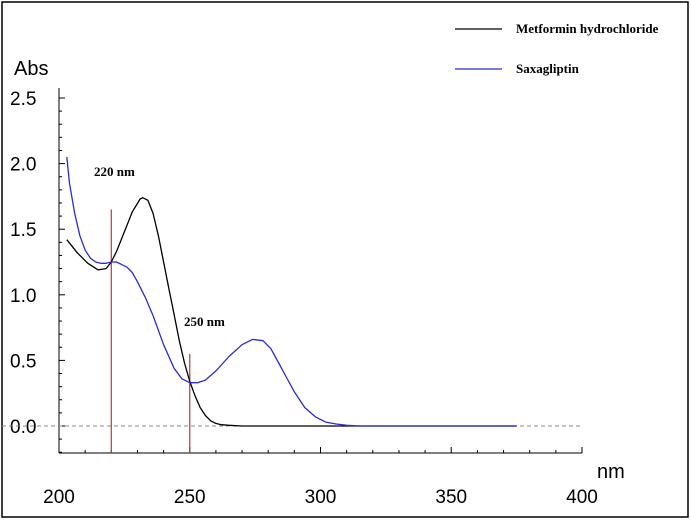  What do you see at coordinates (557, 48) in the screenshot?
I see `legend: Metformin hydrochloride Saxagliptin` at bounding box center [557, 48].